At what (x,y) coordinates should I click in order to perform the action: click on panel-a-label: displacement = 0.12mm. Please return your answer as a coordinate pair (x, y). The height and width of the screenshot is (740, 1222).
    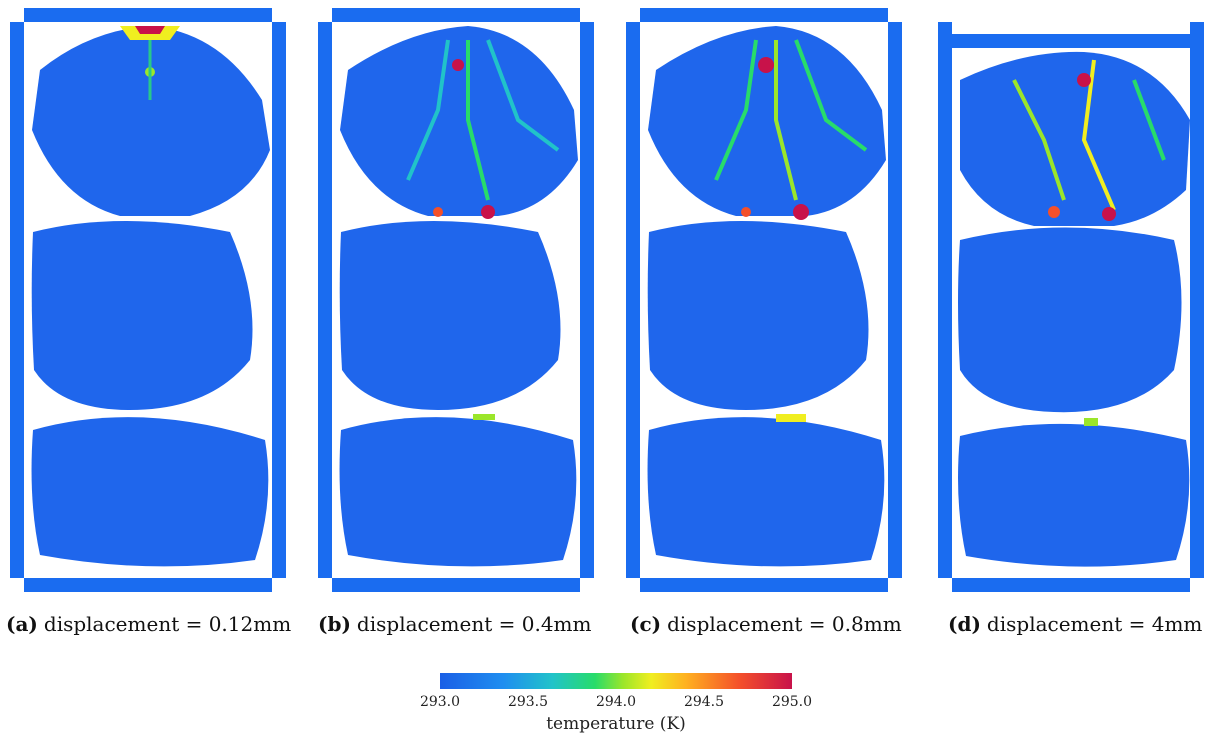
    Looking at the image, I should click on (167, 624).